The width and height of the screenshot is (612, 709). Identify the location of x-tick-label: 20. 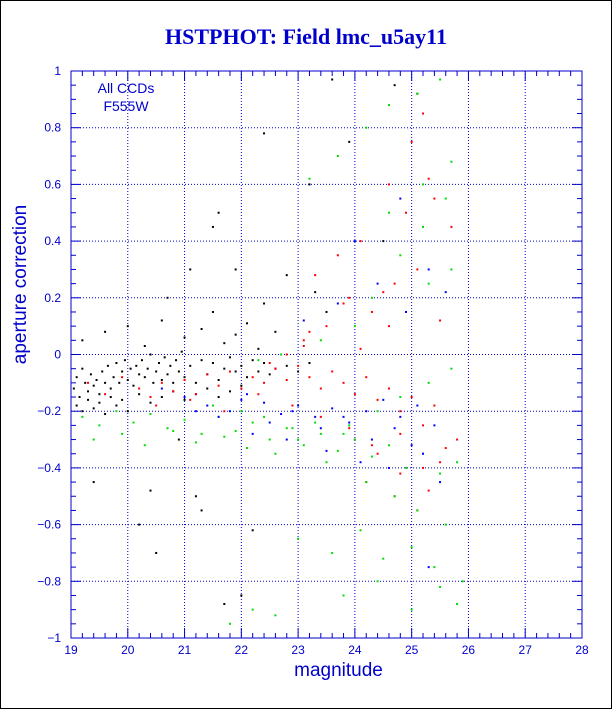
(128, 650).